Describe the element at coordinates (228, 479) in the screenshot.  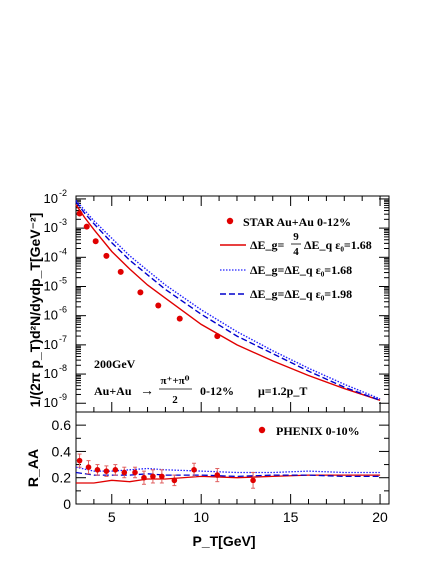
I see `raa-curve-solid` at that location.